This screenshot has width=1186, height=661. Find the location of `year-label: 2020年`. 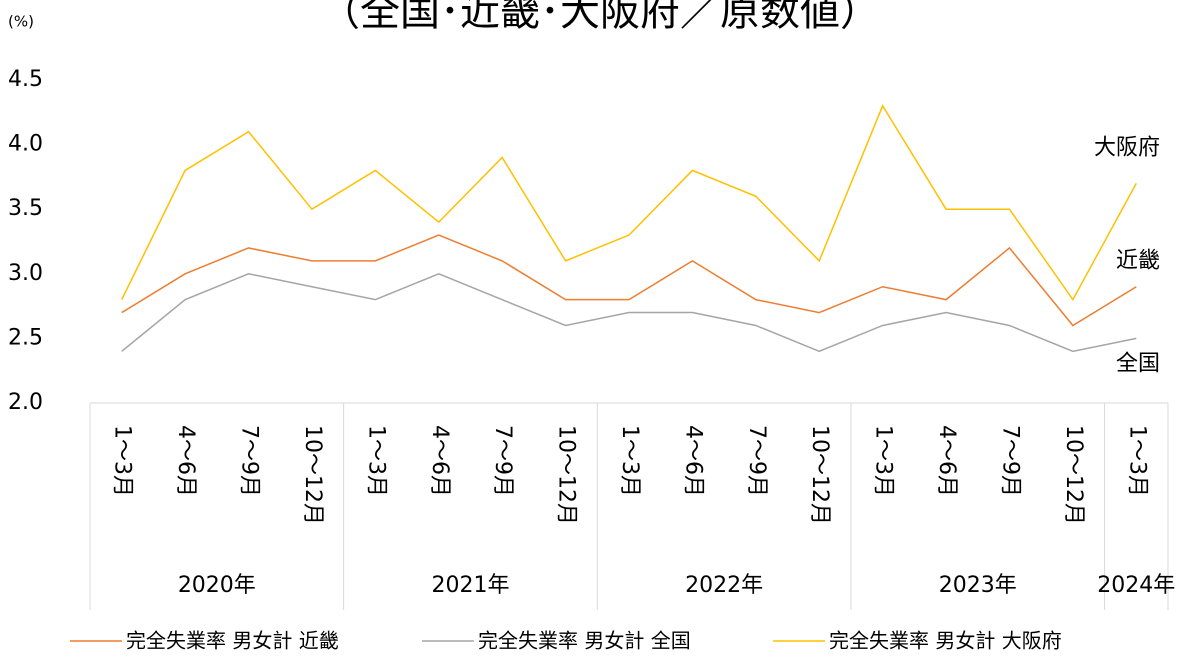

year-label: 2020年 is located at coordinates (217, 585).